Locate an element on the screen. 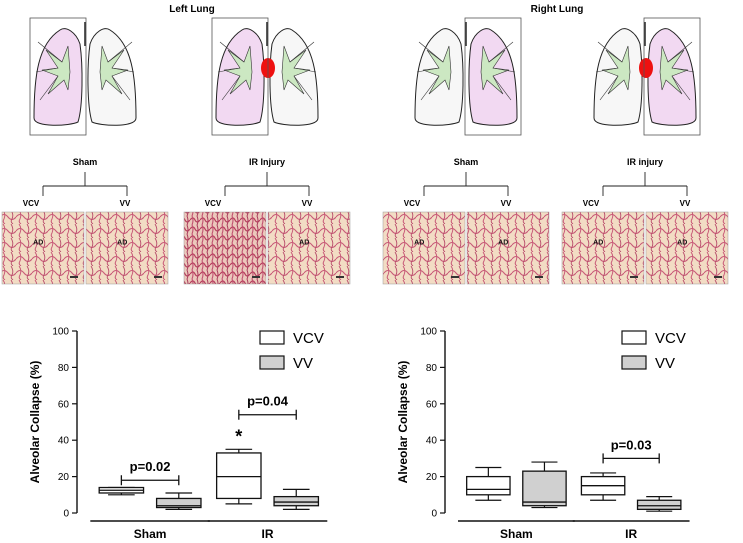  group-label: Sham is located at coordinates (466, 162).